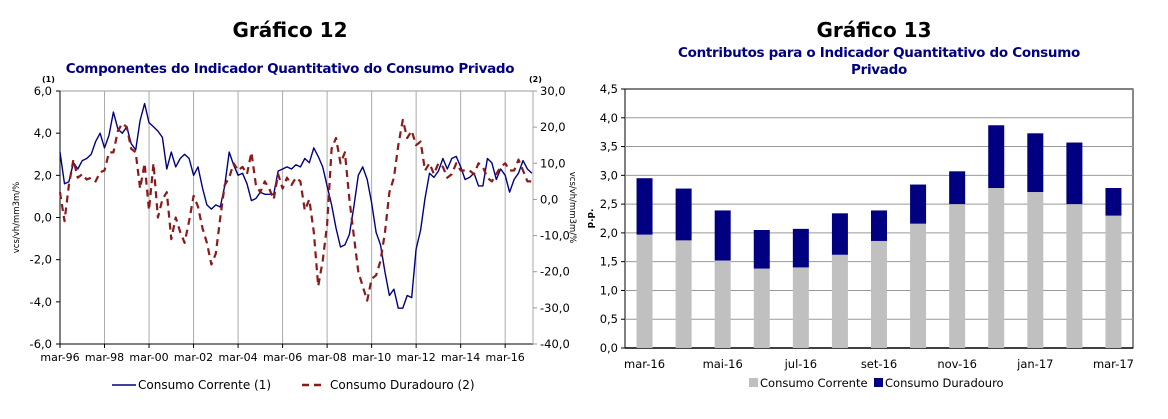  Describe the element at coordinates (290, 30) in the screenshot. I see `figure-label: Gráfico 12` at that location.